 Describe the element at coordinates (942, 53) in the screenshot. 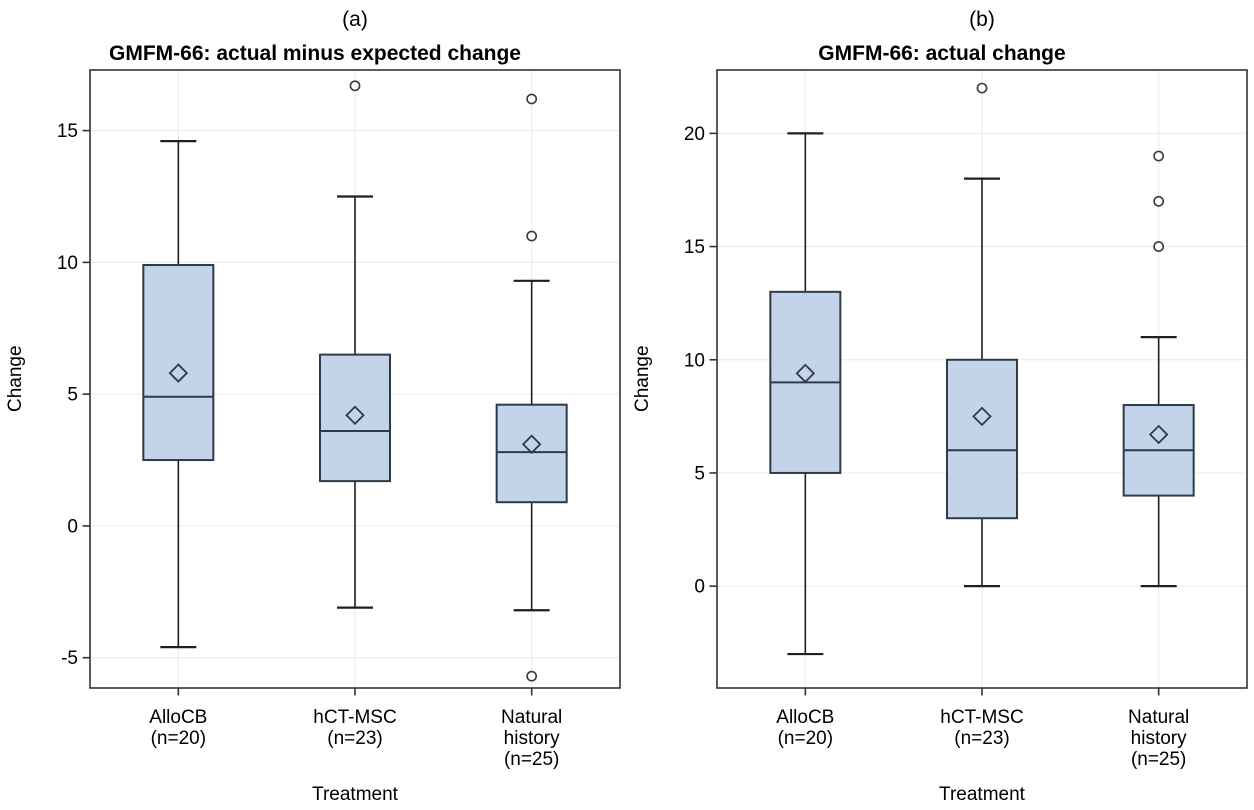

I see `chart-title-b: GMFM-66: actual change` at that location.